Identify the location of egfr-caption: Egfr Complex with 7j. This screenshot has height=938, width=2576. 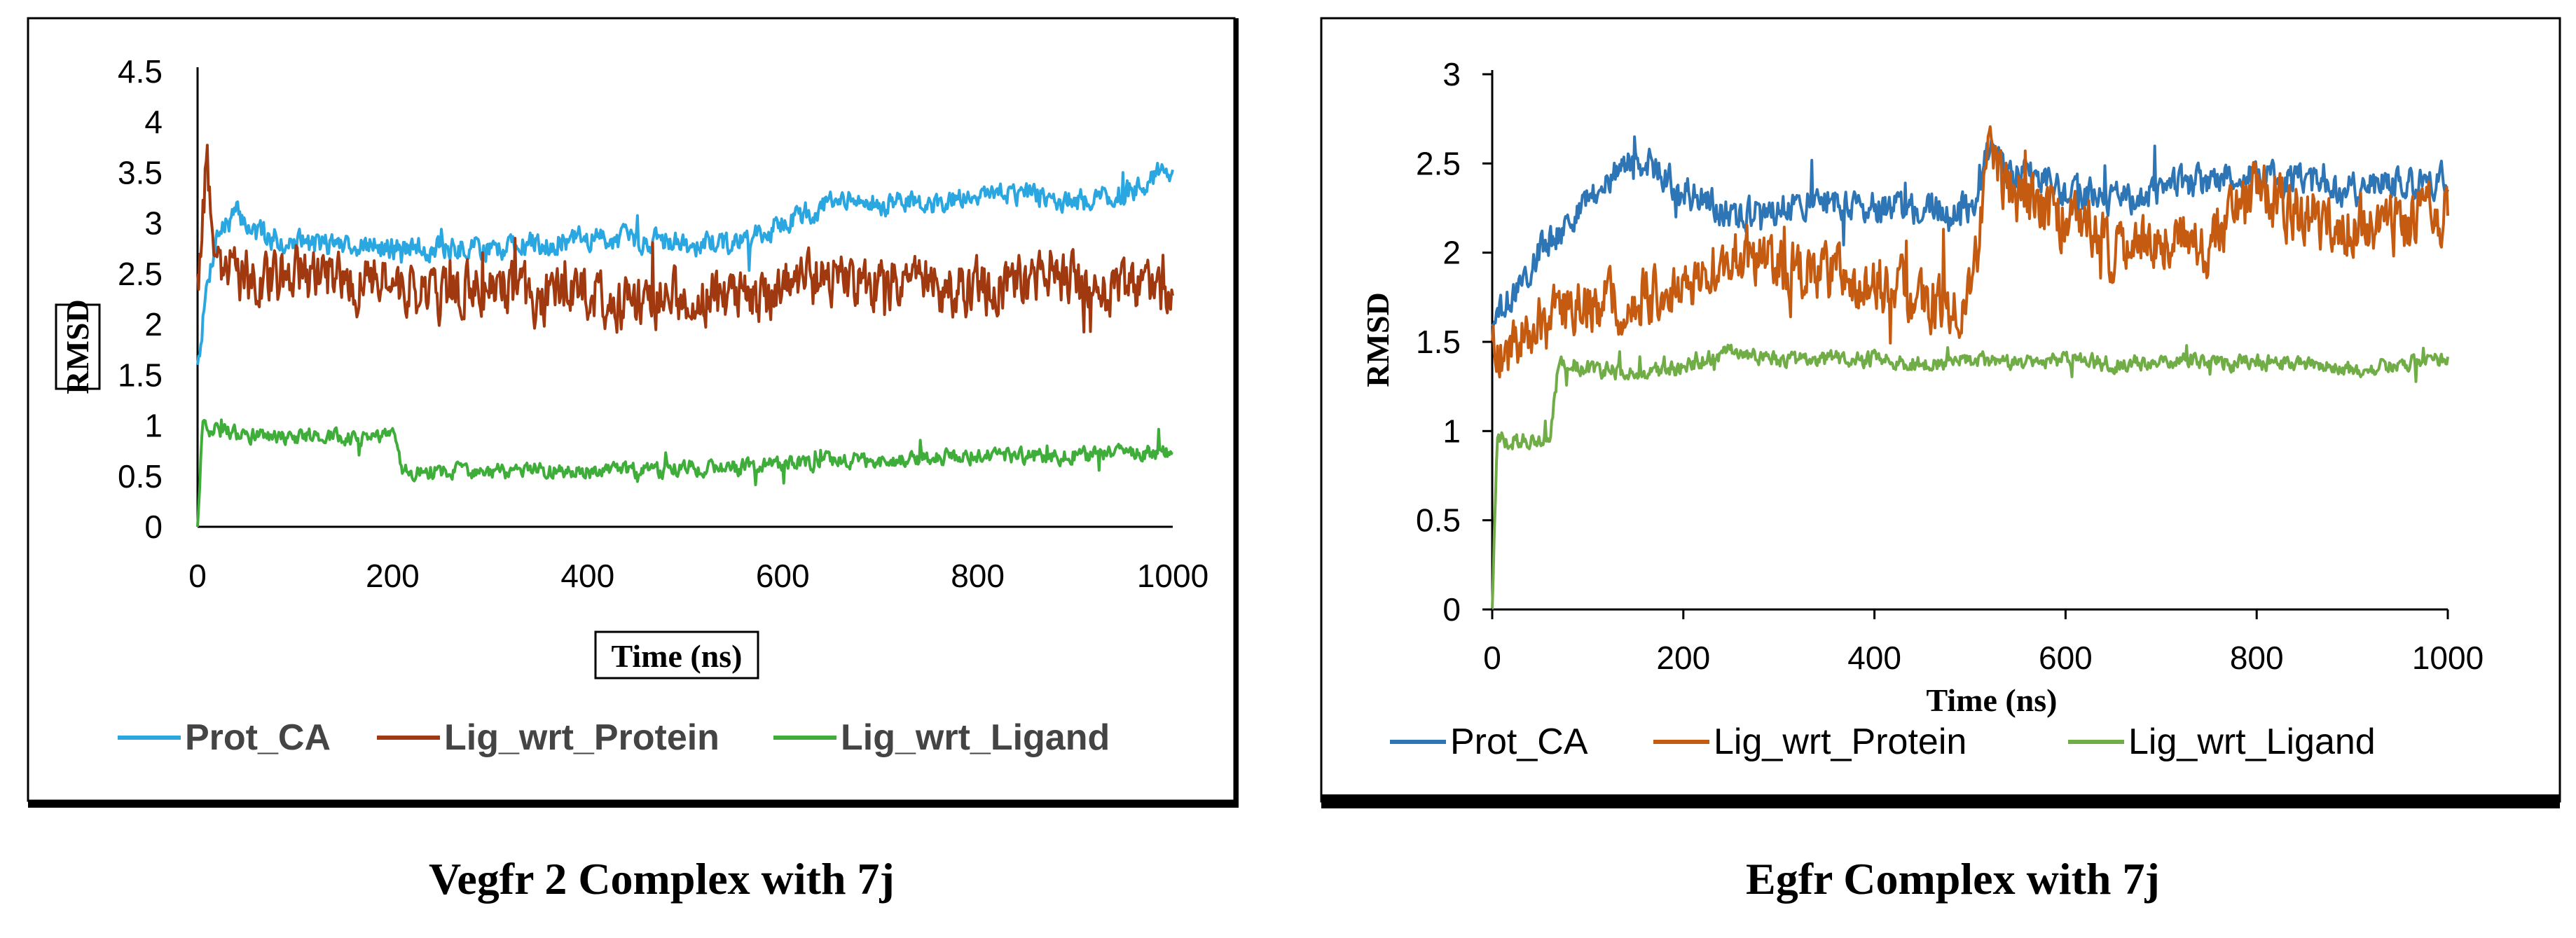
(1953, 879).